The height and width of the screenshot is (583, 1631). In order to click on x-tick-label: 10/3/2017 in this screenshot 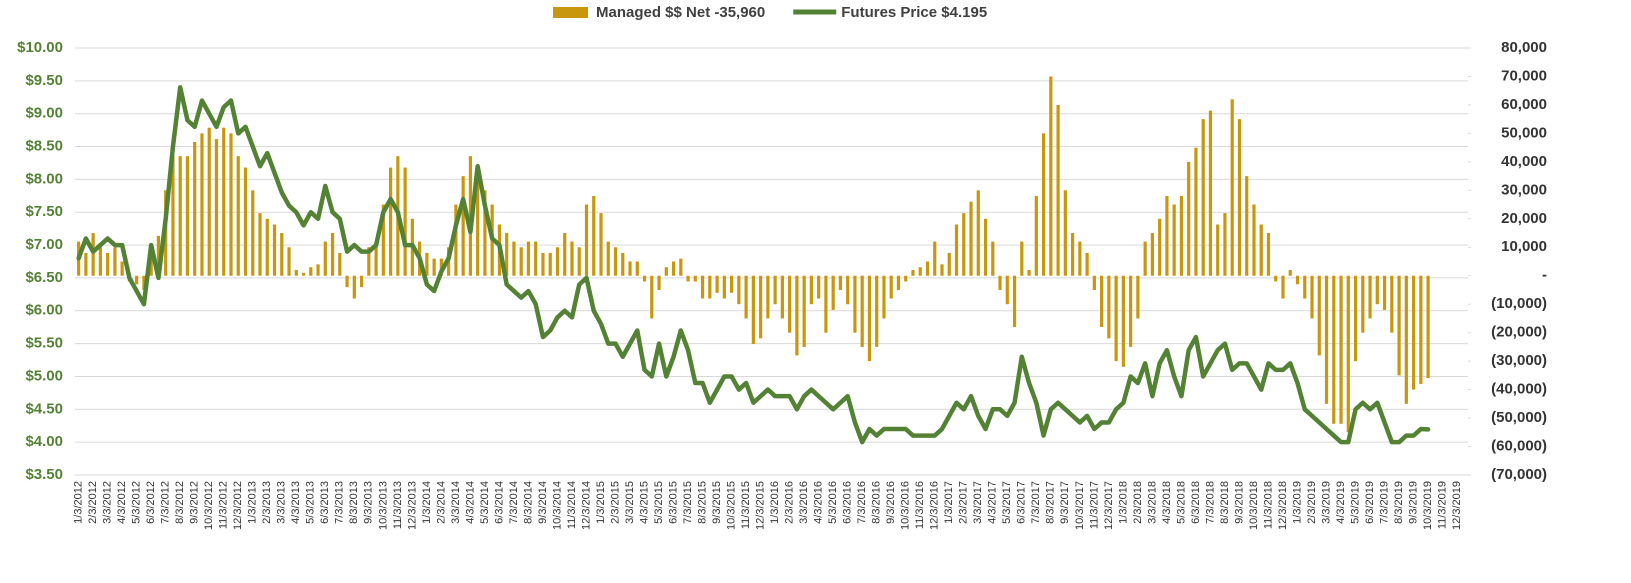, I will do `click(1080, 505)`.